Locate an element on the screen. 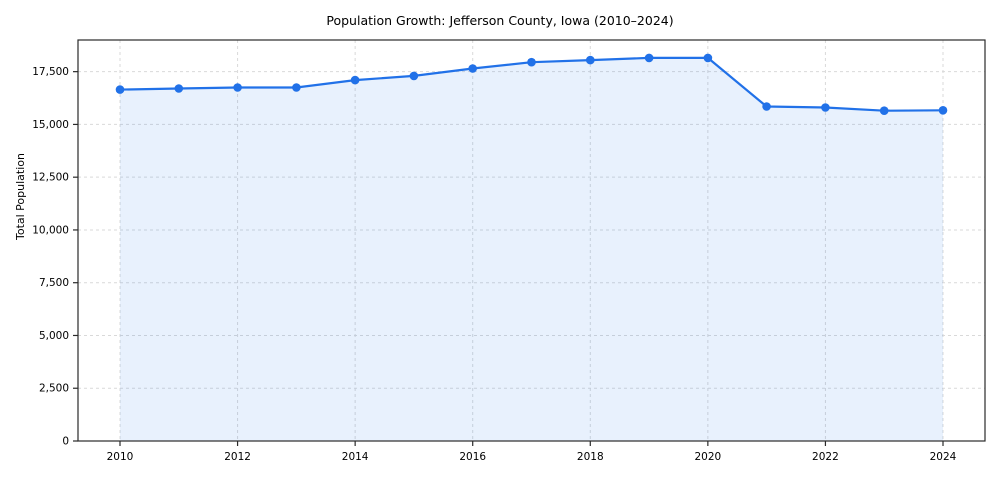 Image resolution: width=1000 pixels, height=500 pixels. y-tick-label: 10,000 is located at coordinates (50, 230).